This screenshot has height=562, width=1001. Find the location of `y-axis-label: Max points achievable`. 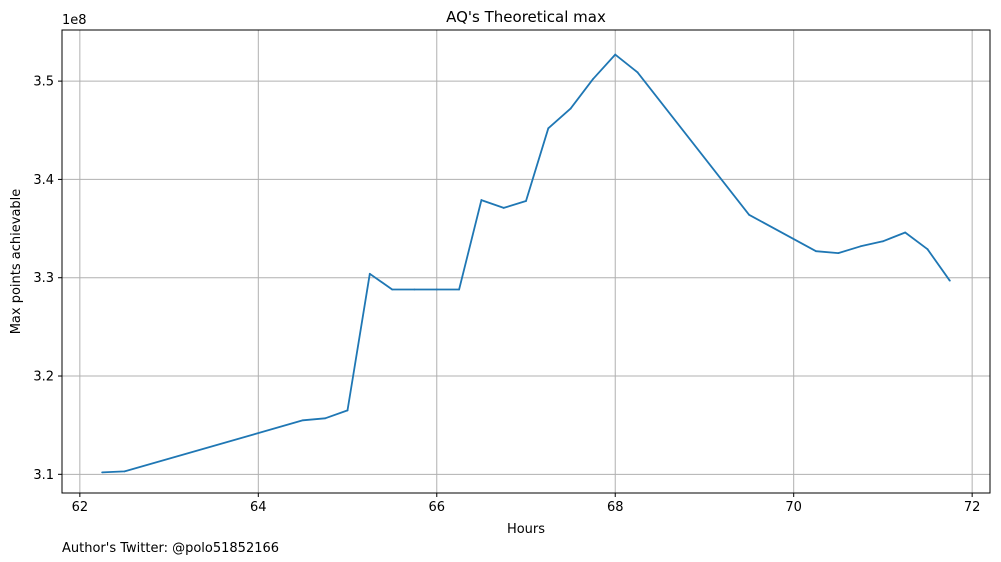

y-axis-label: Max points achievable is located at coordinates (16, 262).